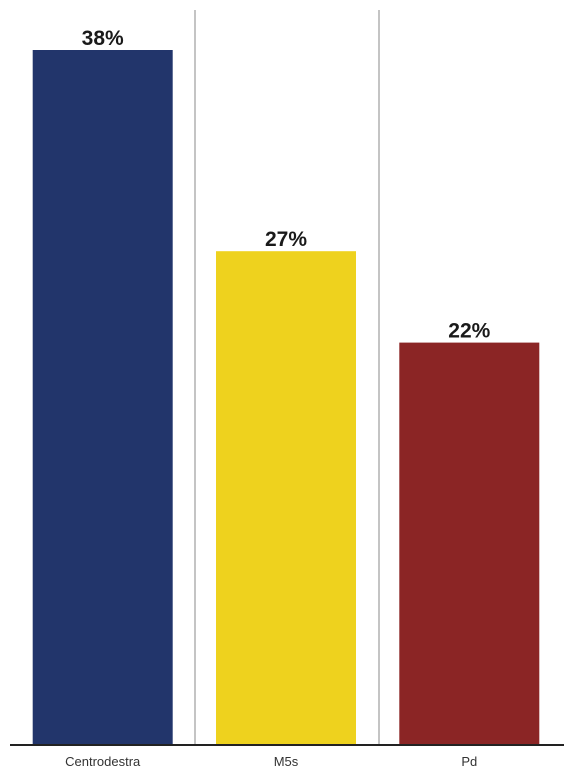 The image size is (564, 773). I want to click on category-label-m5s: M5s, so click(286, 761).